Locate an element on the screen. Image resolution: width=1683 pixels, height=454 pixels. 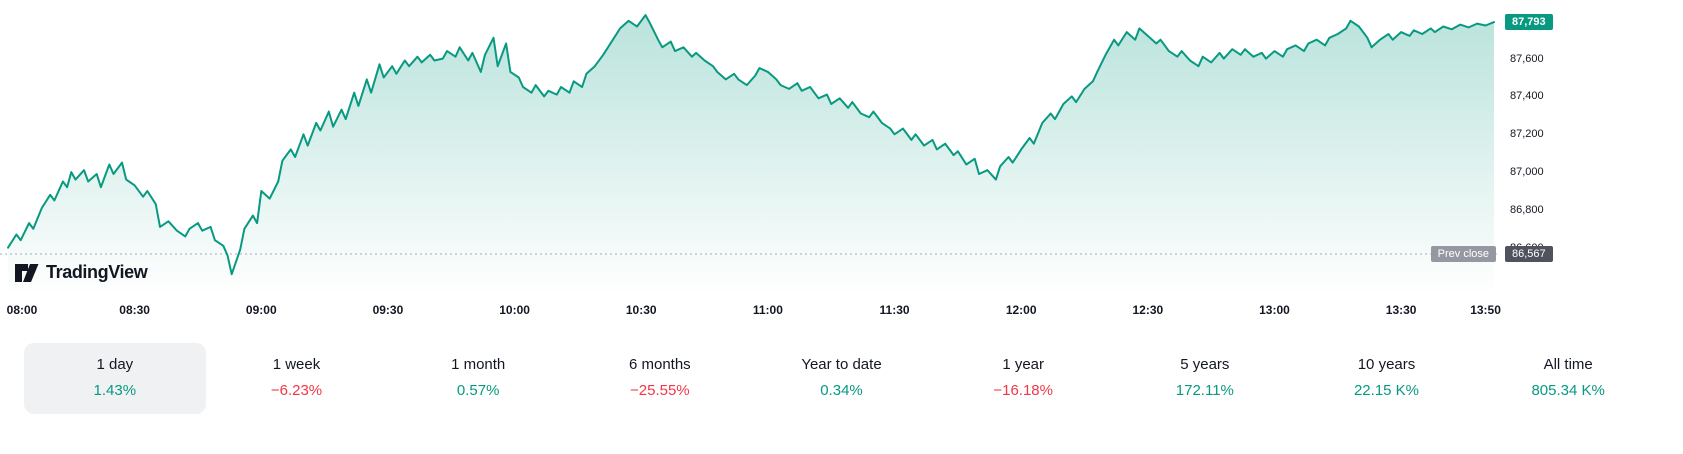
price-axis-label: 87,200 is located at coordinates (1527, 134).